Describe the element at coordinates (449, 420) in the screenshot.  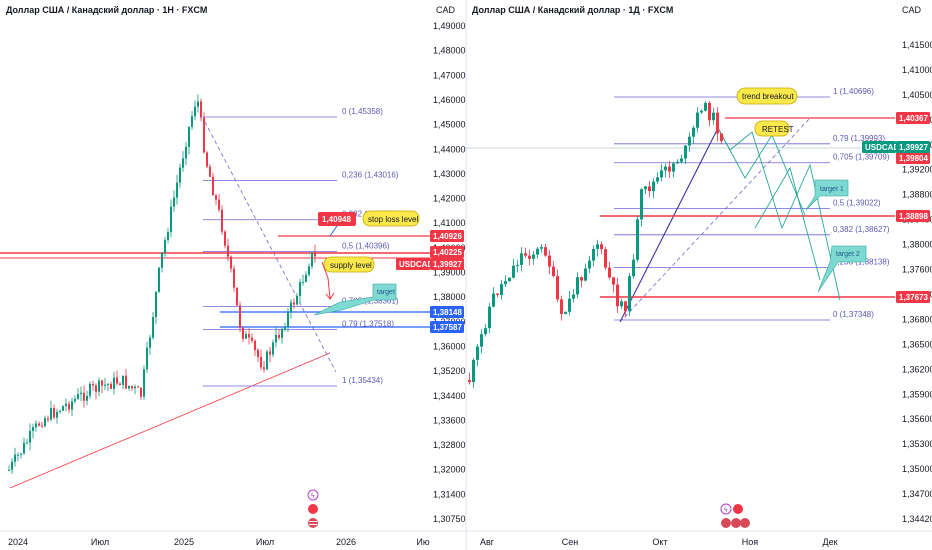
I see `y-tick-label: 1,33600` at that location.